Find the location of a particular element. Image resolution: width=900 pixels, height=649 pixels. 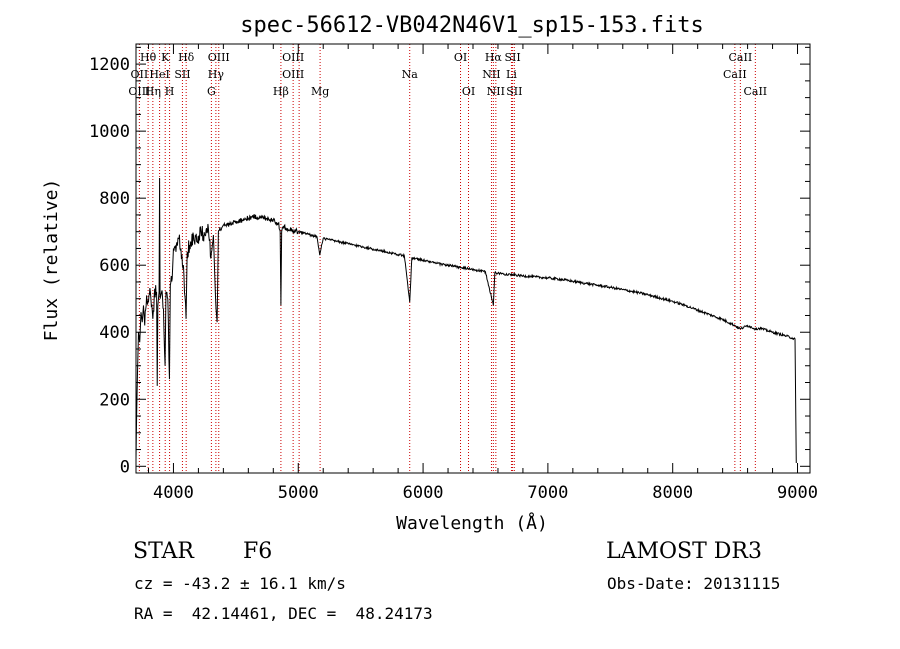

x-tick-label: 5000 is located at coordinates (298, 493).